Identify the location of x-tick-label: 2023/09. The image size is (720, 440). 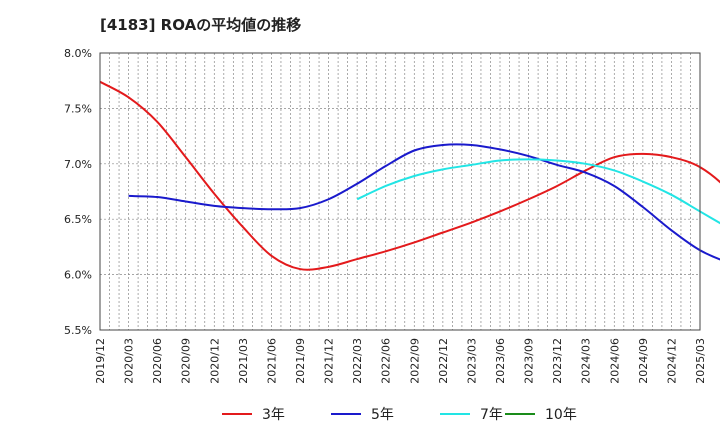
(529, 361).